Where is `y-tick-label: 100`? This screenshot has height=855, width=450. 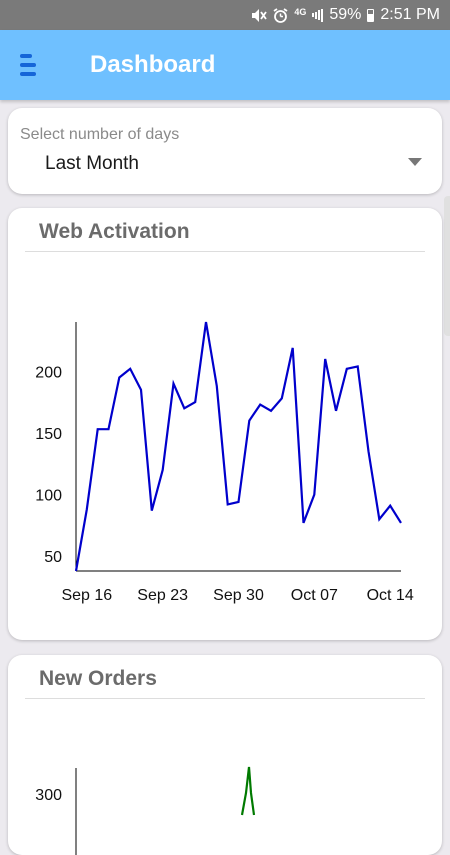 y-tick-label: 100 is located at coordinates (48, 496).